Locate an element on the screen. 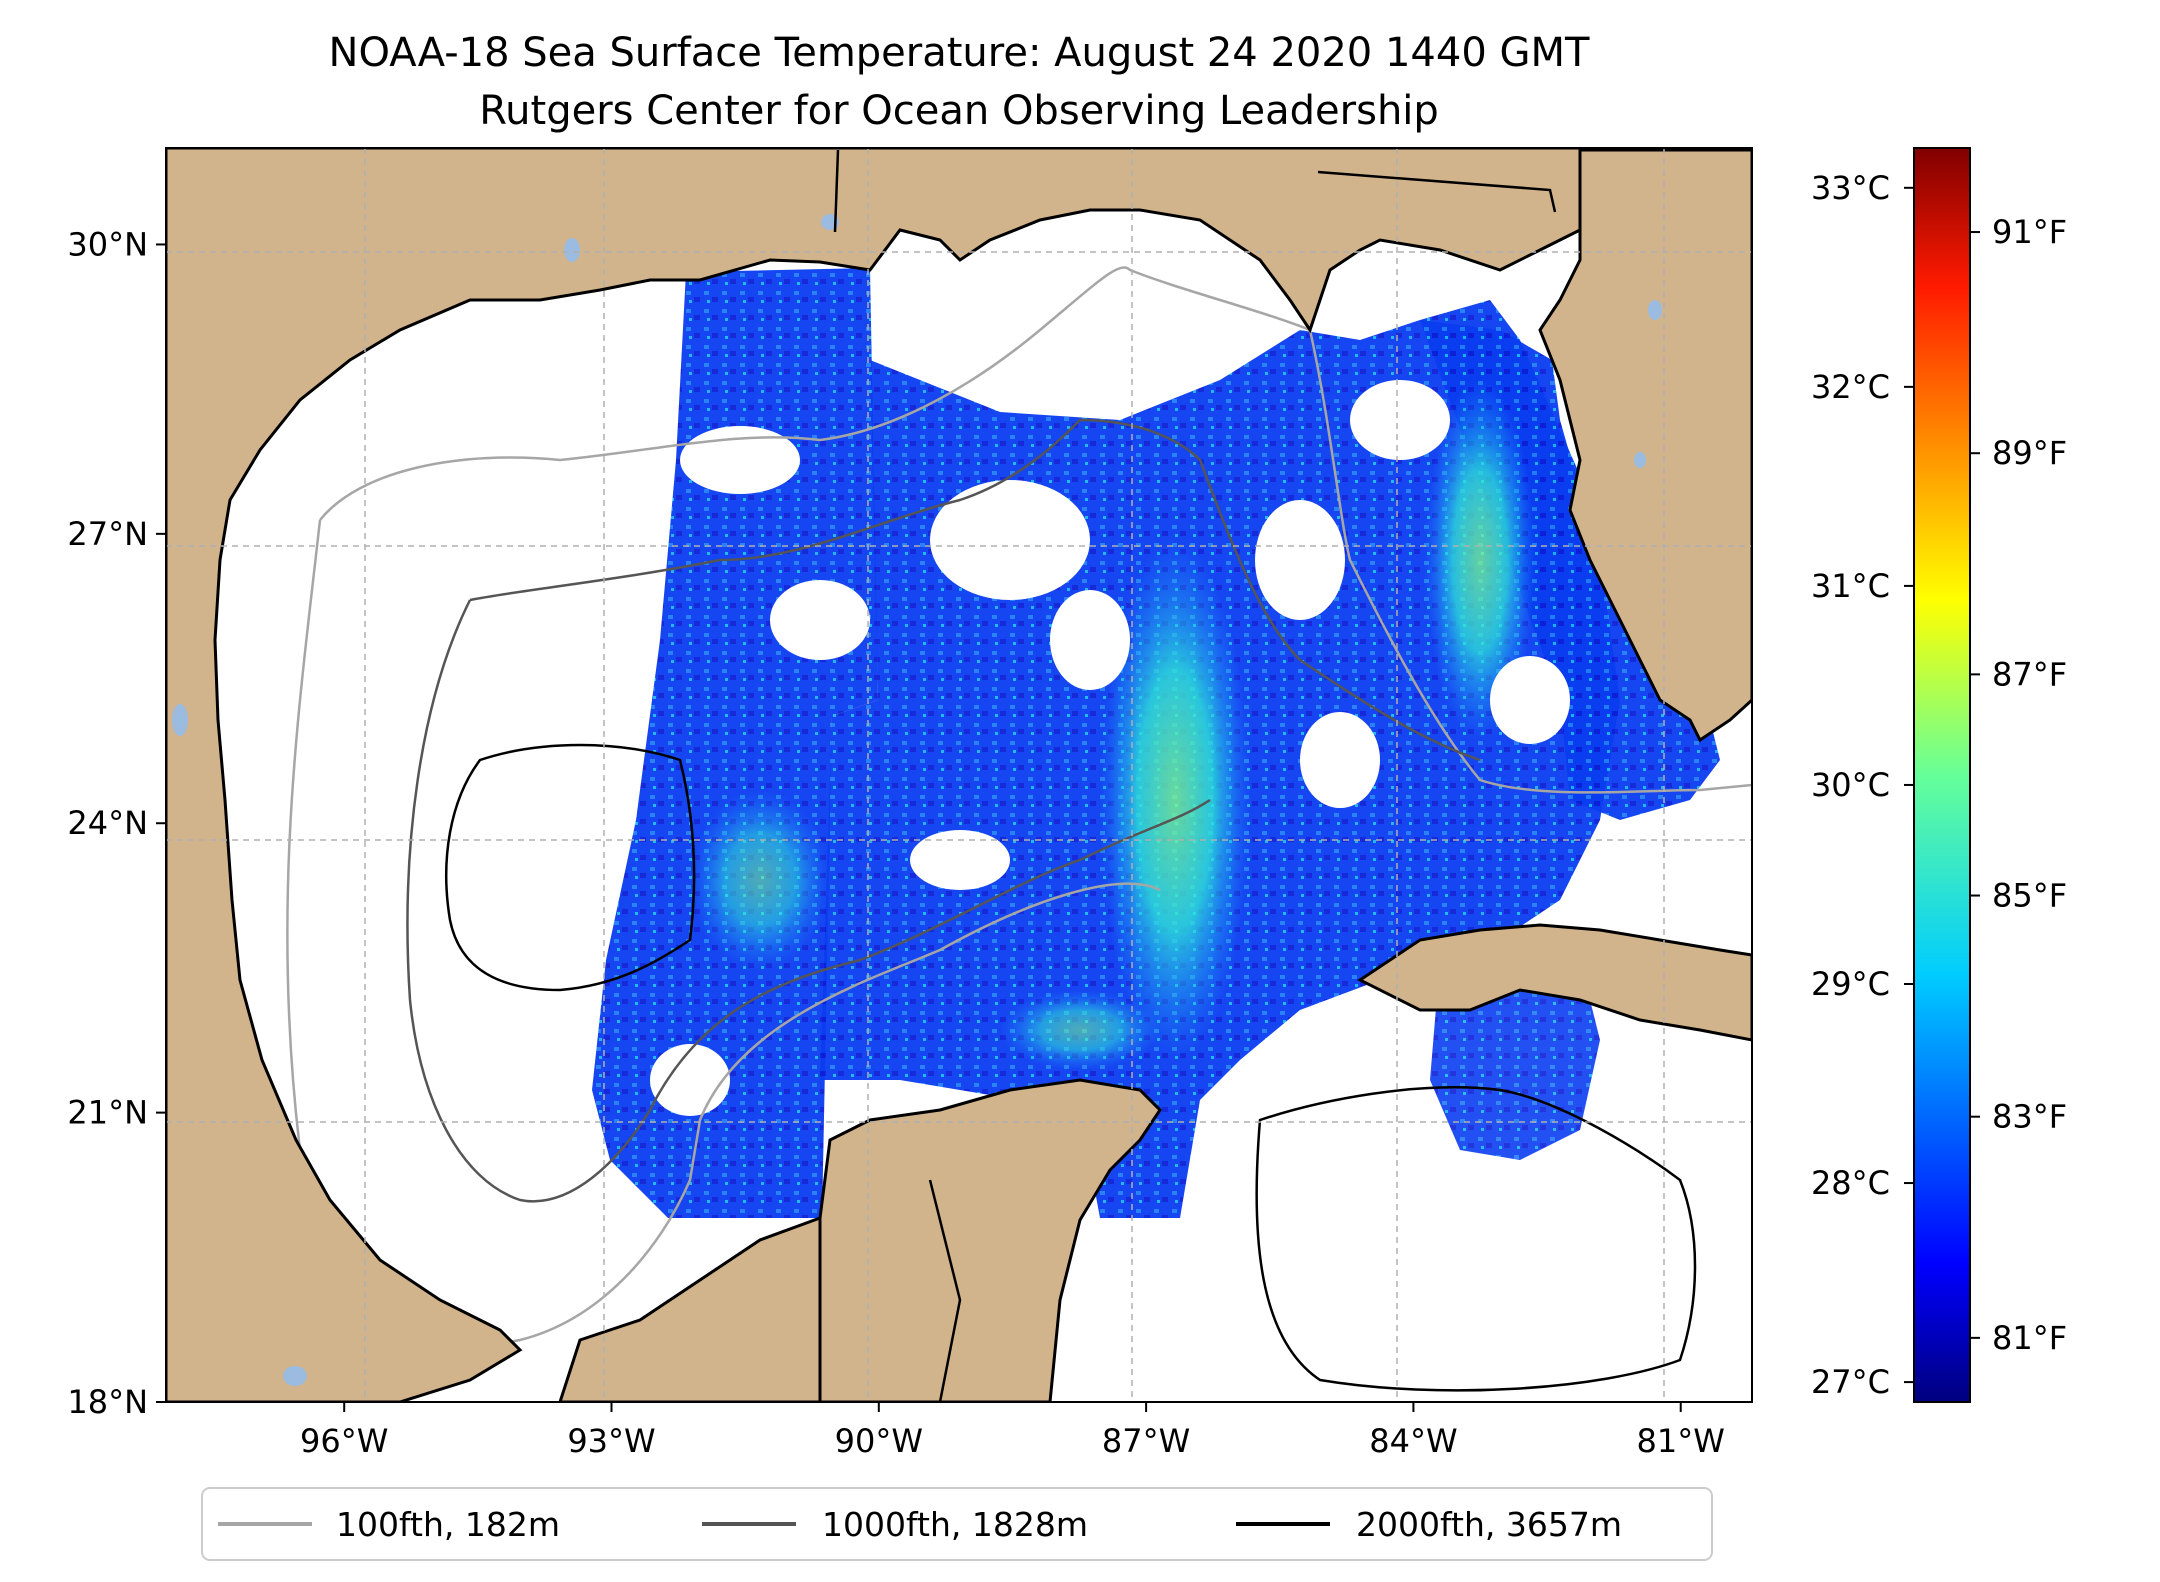 The height and width of the screenshot is (1582, 2160). legend-box is located at coordinates (957, 1524).